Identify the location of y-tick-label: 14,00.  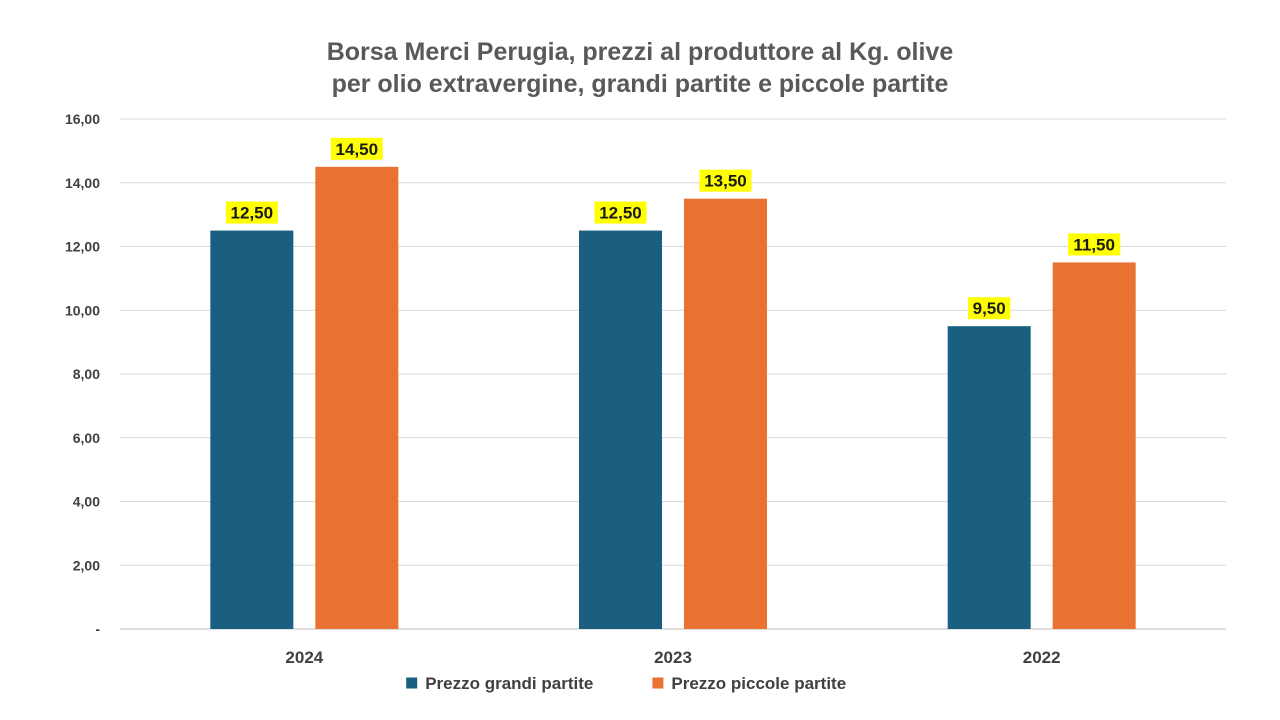
(82, 183).